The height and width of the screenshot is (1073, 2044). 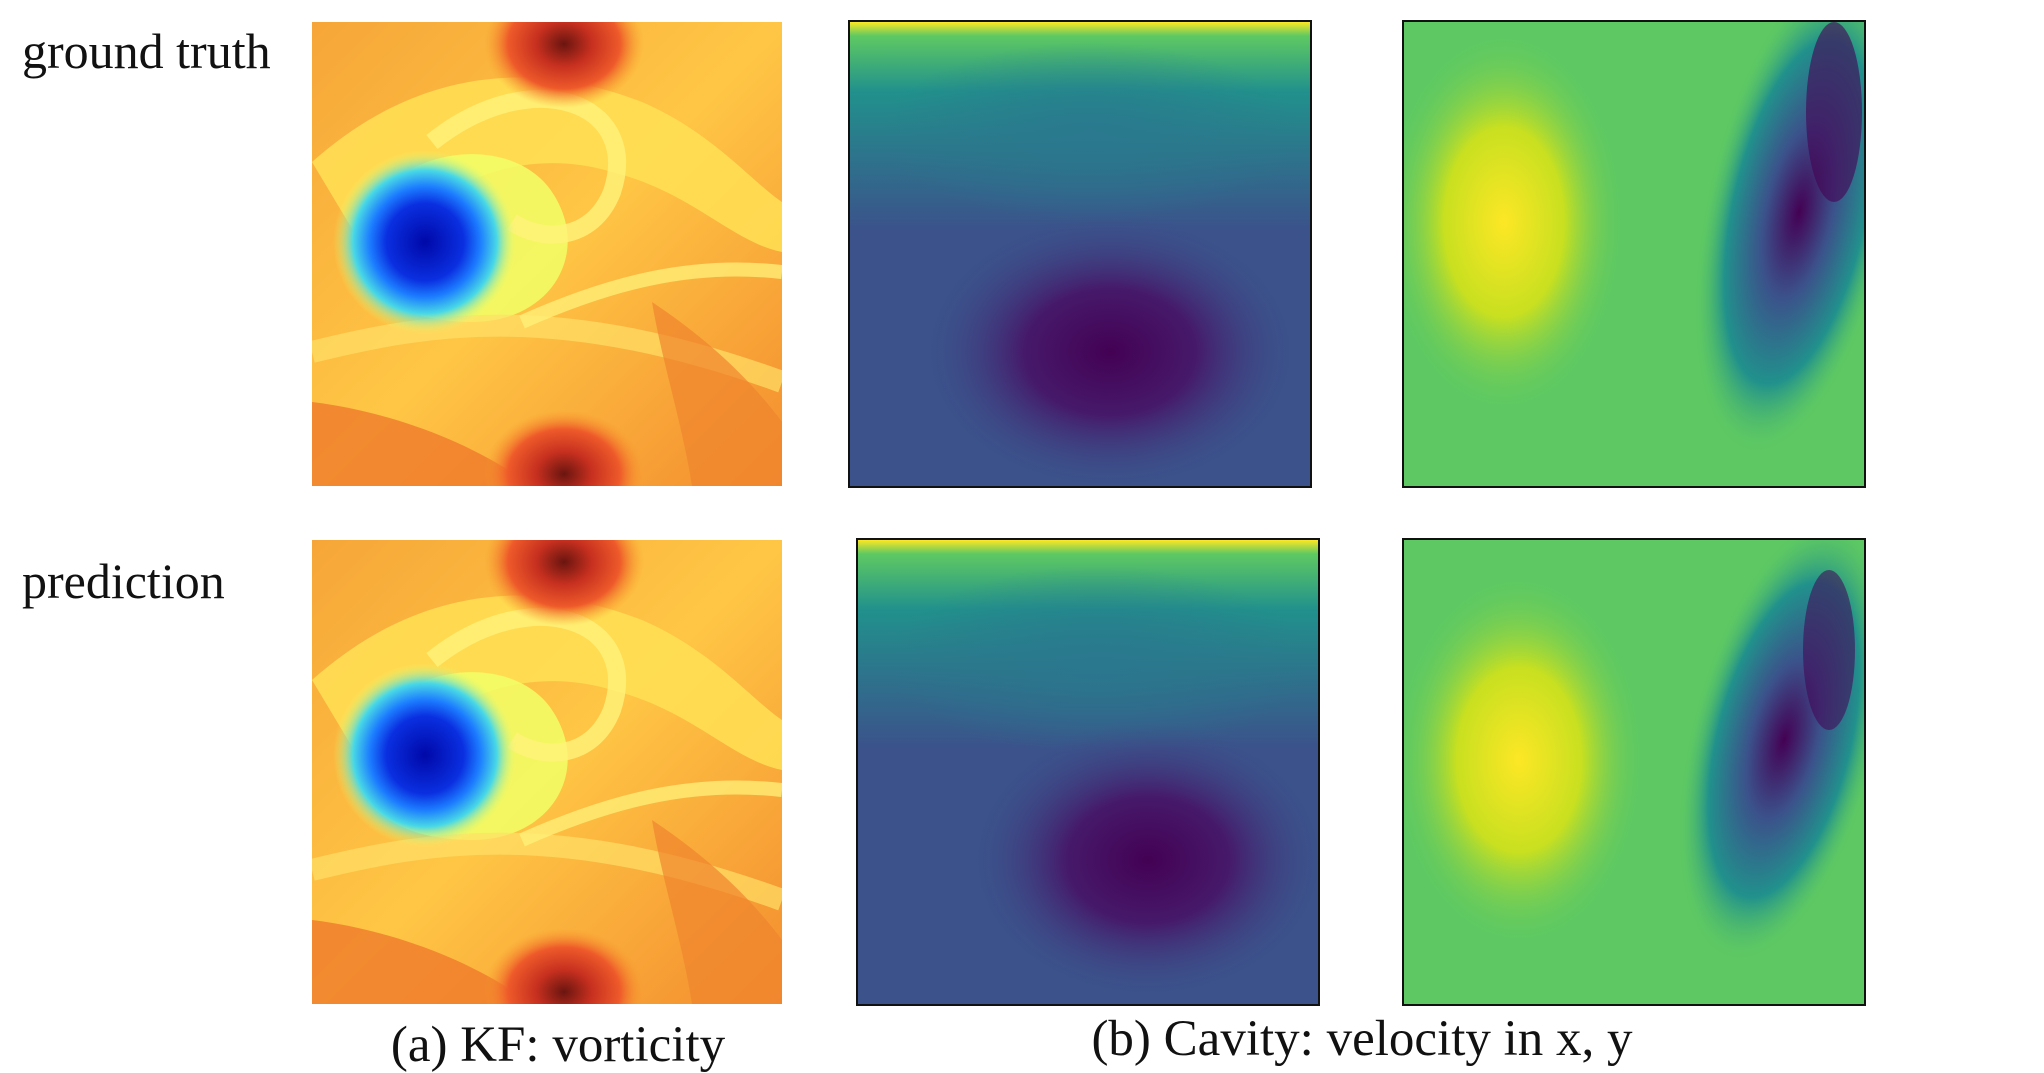 What do you see at coordinates (547, 254) in the screenshot?
I see `kf-vorticity-ground-truth-image` at bounding box center [547, 254].